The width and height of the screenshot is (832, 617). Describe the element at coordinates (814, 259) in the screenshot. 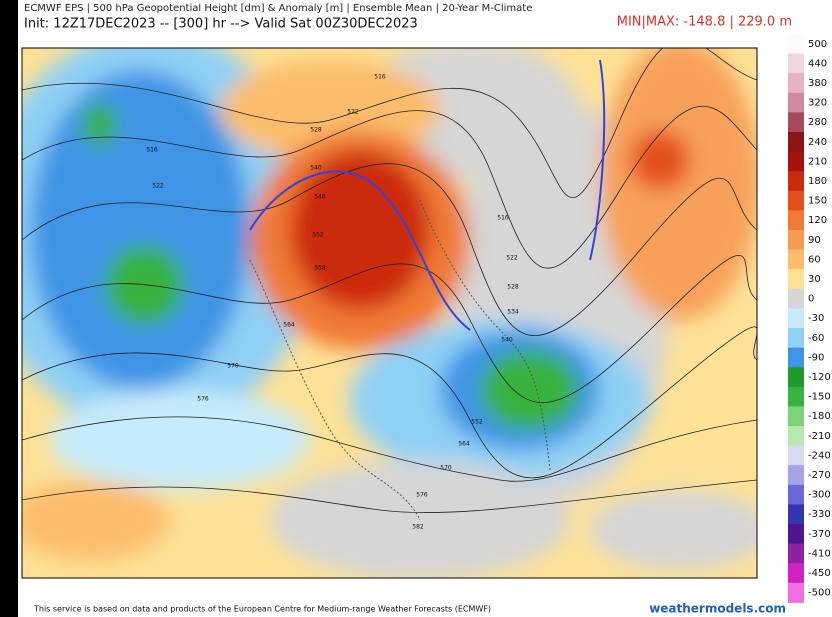

I see `colorbar-label: 60` at that location.